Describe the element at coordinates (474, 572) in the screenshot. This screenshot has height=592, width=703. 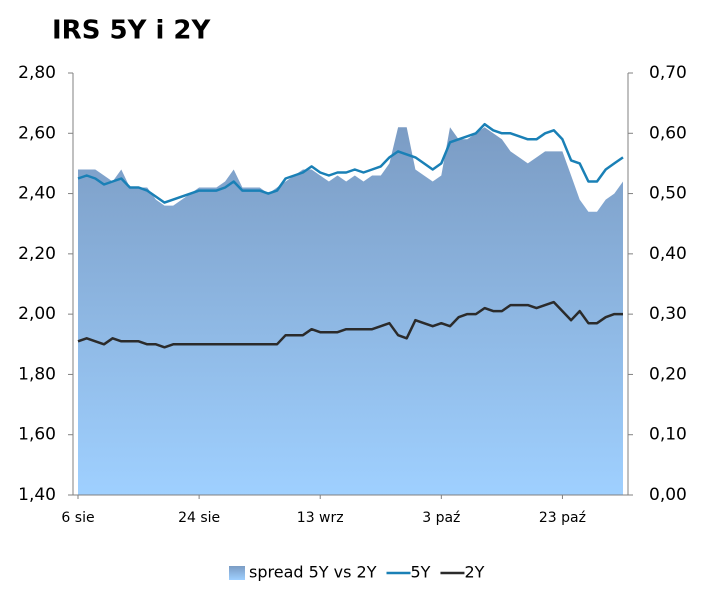
I see `legend-label: 2Y` at that location.